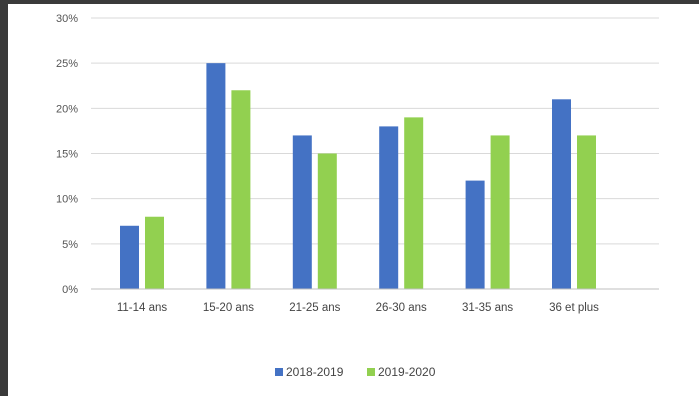 This screenshot has height=396, width=699. What do you see at coordinates (401, 308) in the screenshot?
I see `x-category-label: 26-30 ans` at bounding box center [401, 308].